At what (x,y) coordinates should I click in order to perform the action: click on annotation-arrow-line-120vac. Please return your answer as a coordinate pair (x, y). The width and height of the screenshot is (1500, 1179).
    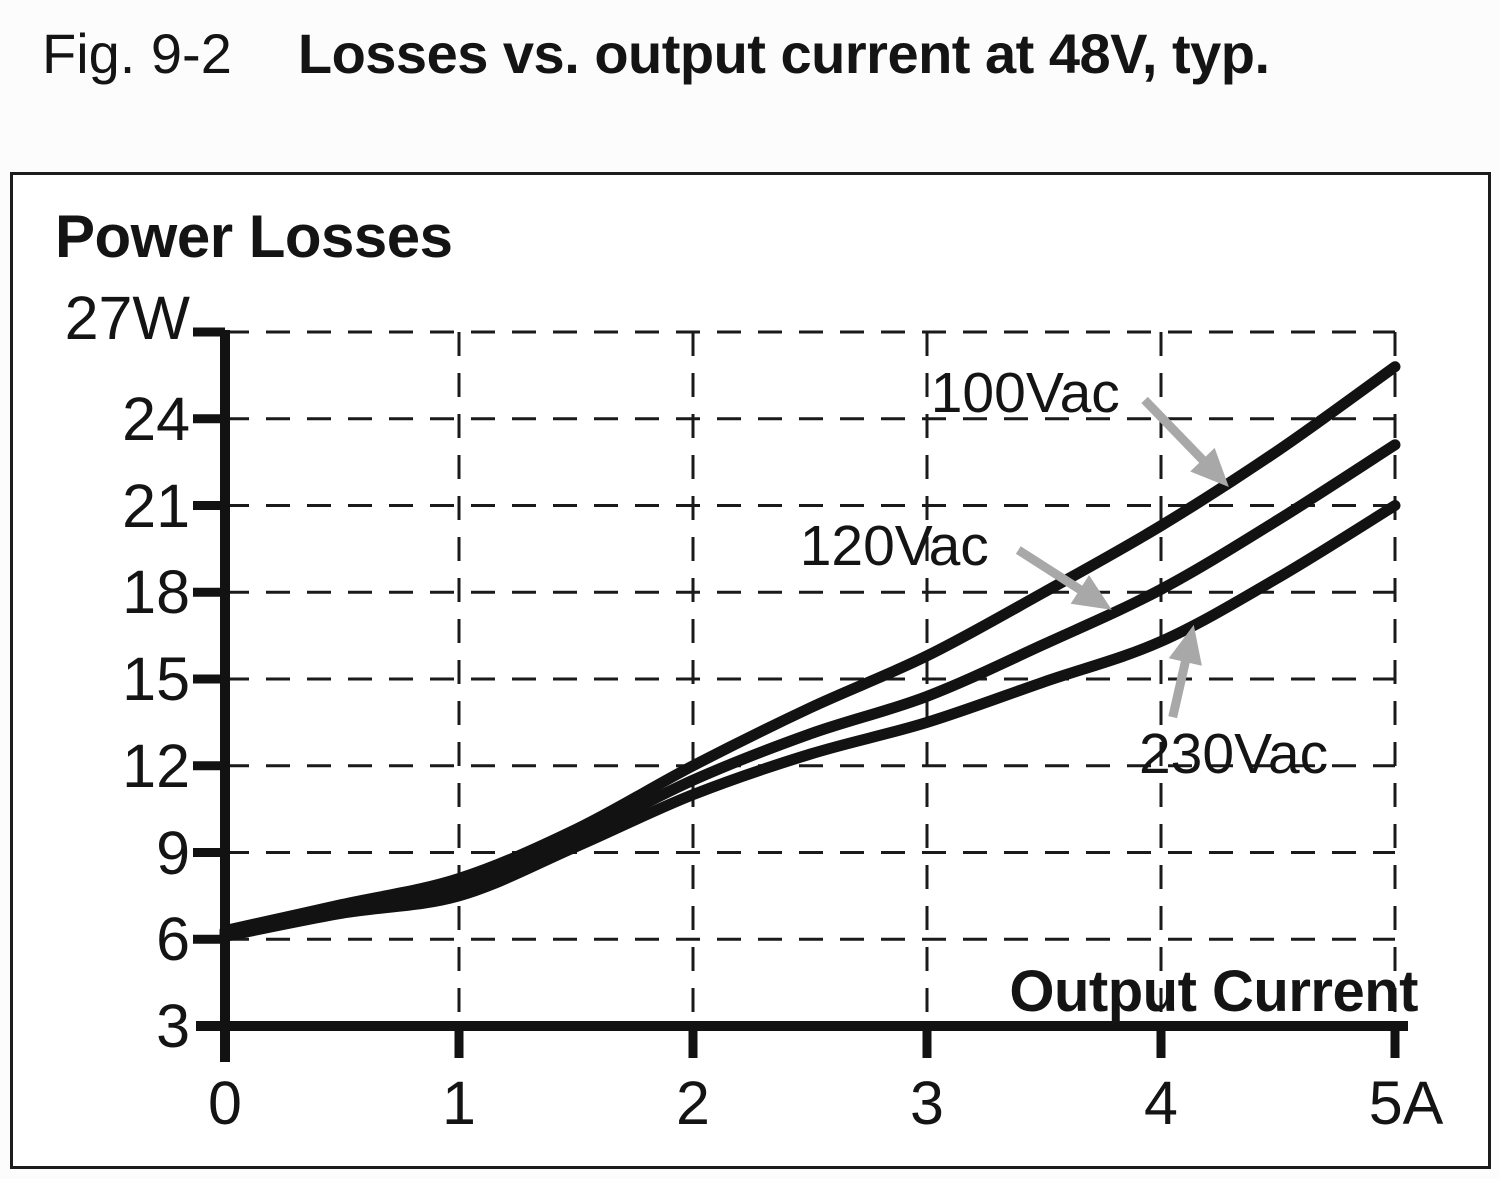
    Looking at the image, I should click on (1051, 571).